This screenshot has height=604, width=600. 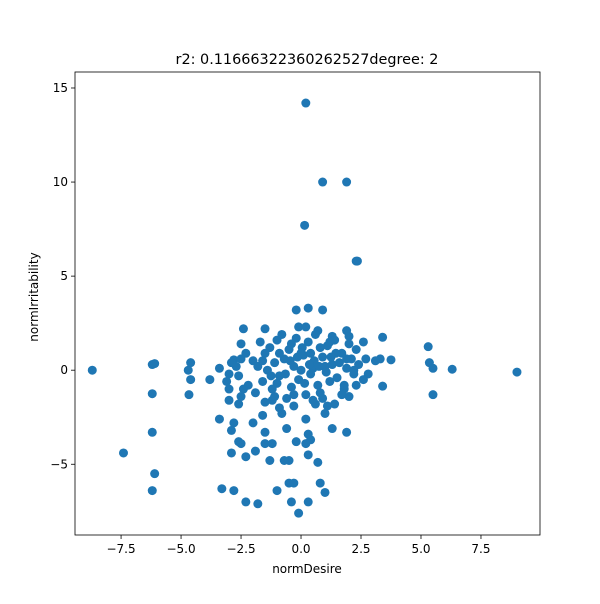 What do you see at coordinates (64, 370) in the screenshot?
I see `y-tick-label: 0` at bounding box center [64, 370].